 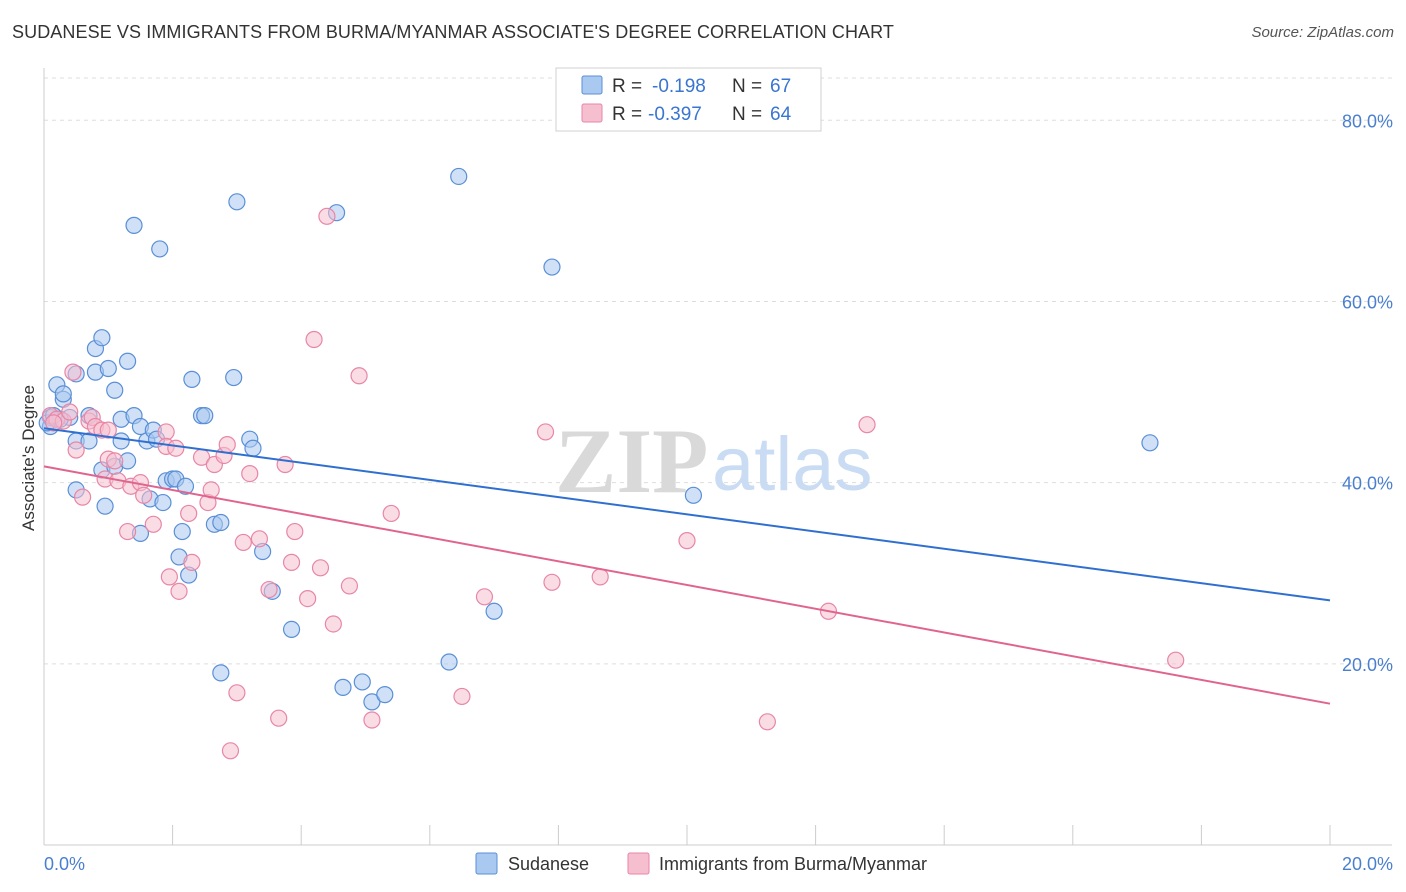 I want to click on x-tick-label-max: 20.0%, so click(x=1367, y=864).